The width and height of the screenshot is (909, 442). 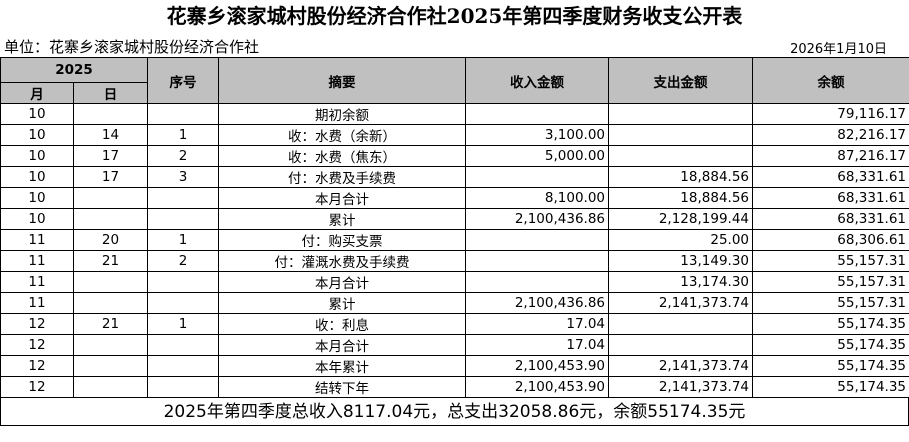 I want to click on table-cell: 2,128,199.44, so click(x=681, y=219).